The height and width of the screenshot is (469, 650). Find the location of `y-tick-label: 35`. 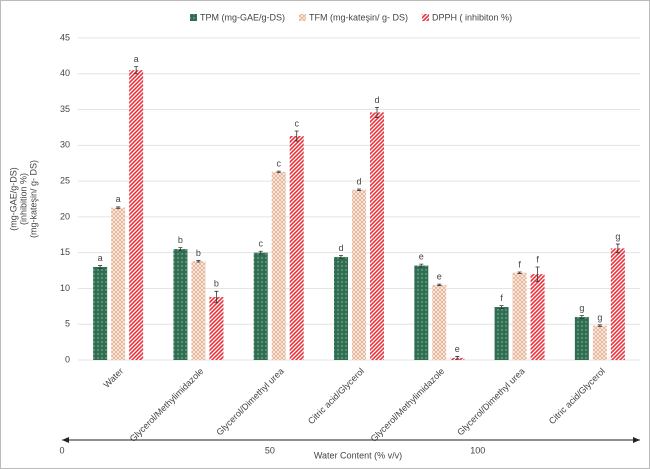

y-tick-label: 35 is located at coordinates (65, 109).